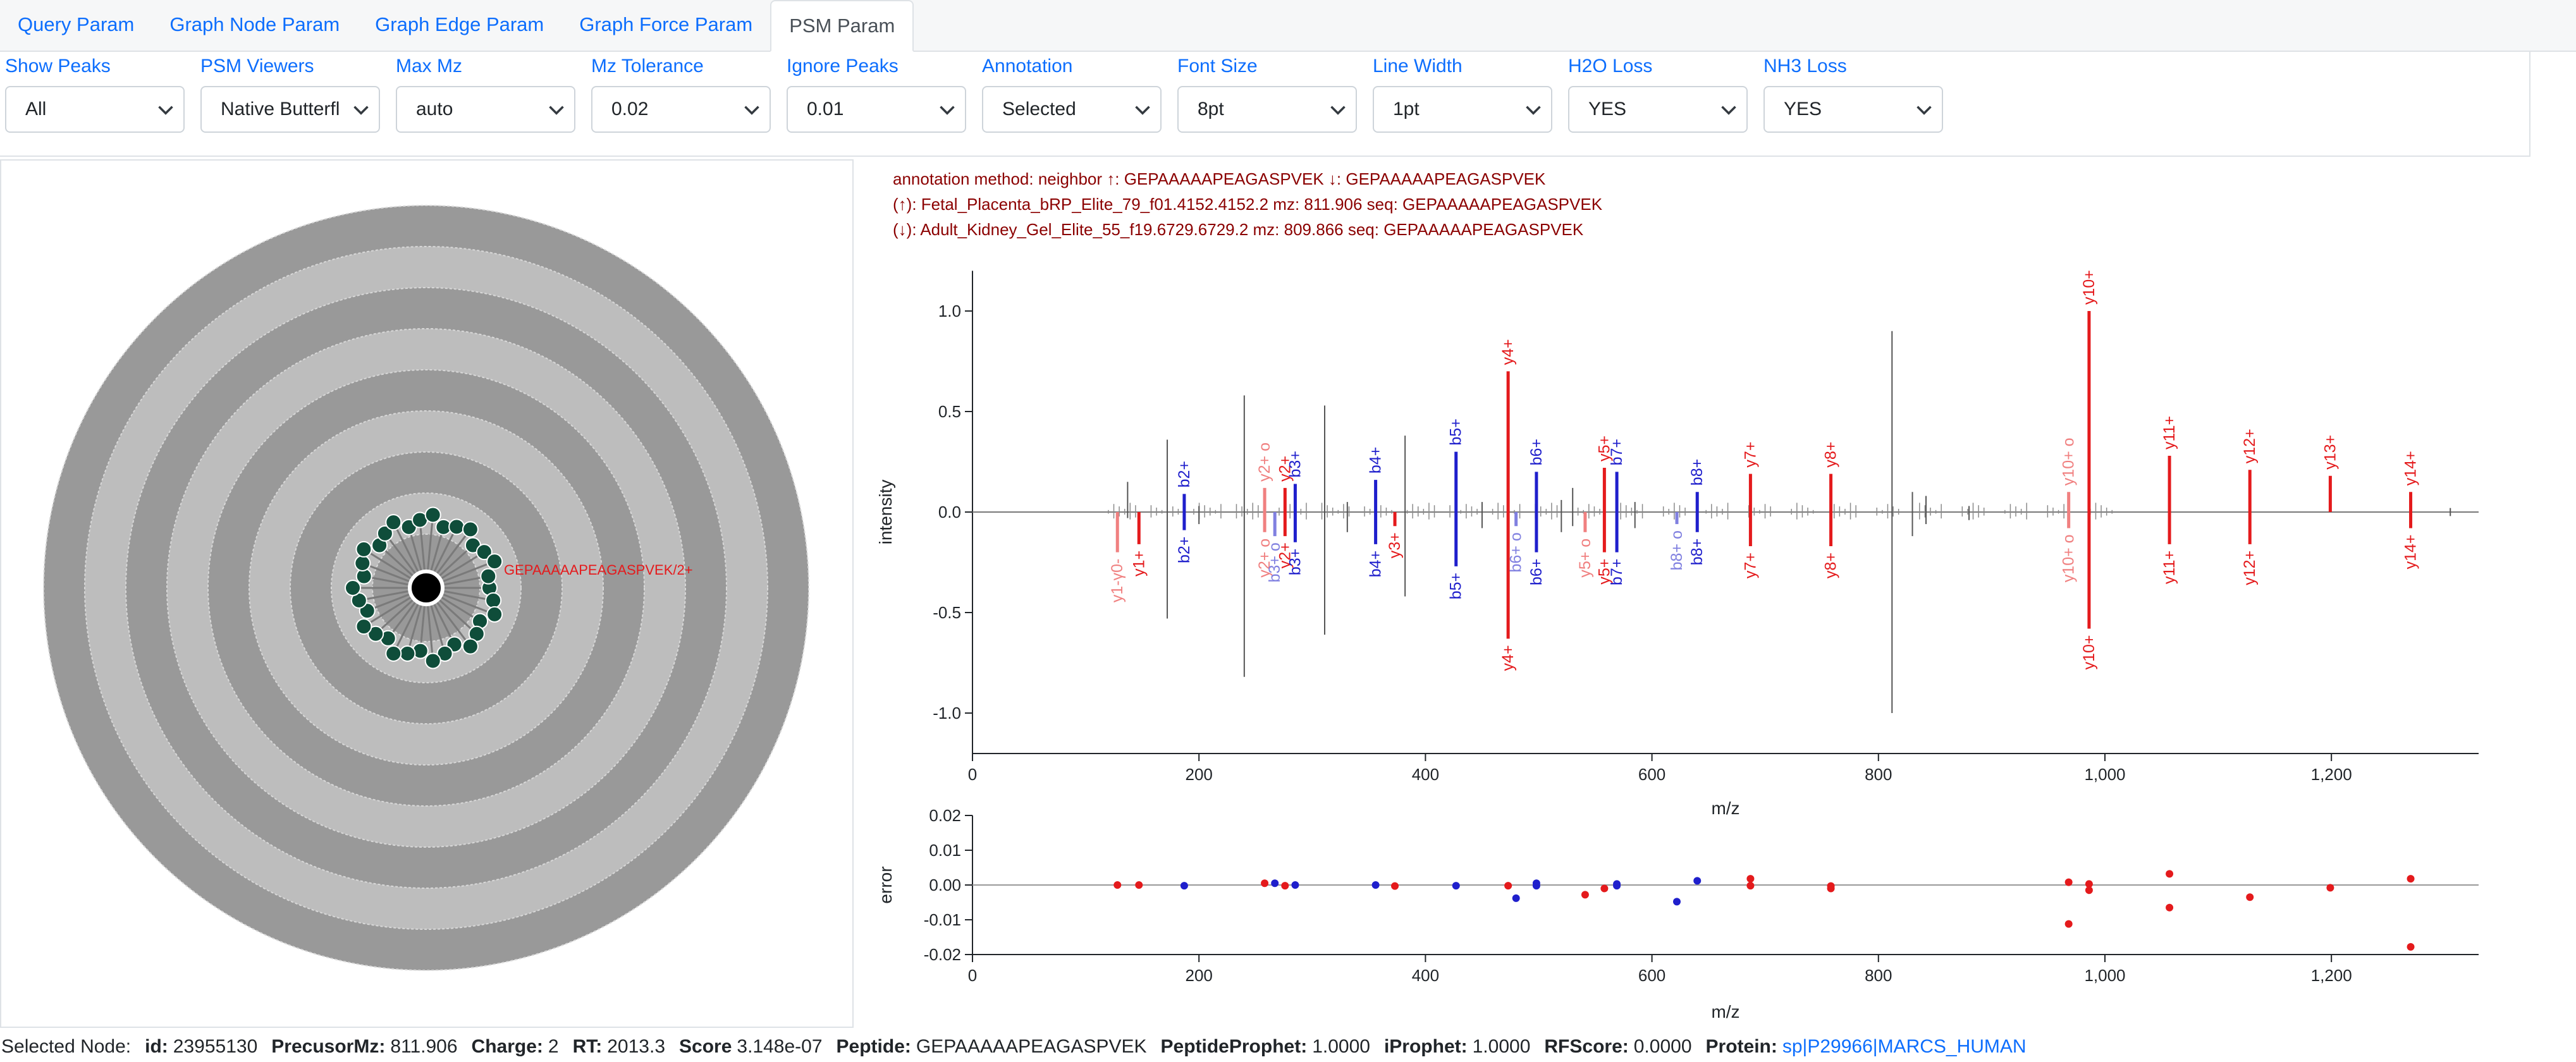 The height and width of the screenshot is (1062, 2576). Describe the element at coordinates (885, 884) in the screenshot. I see `error-axis-label: error` at that location.